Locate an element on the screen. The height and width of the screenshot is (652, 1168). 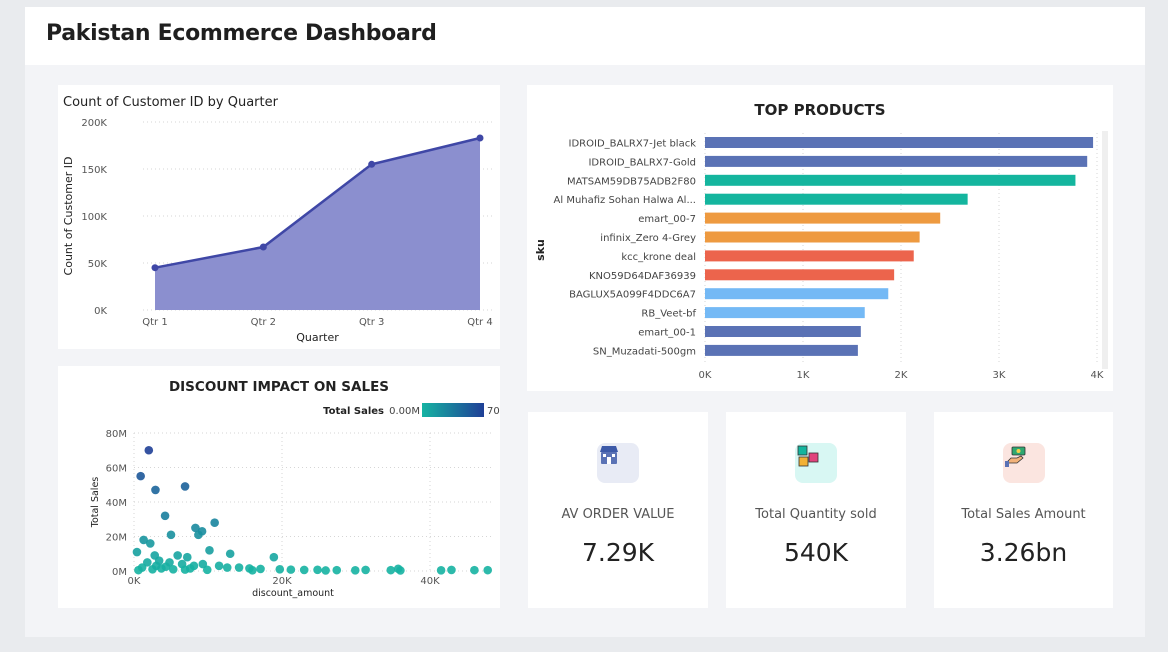
kpi-value: 3.26bn is located at coordinates (1023, 552).